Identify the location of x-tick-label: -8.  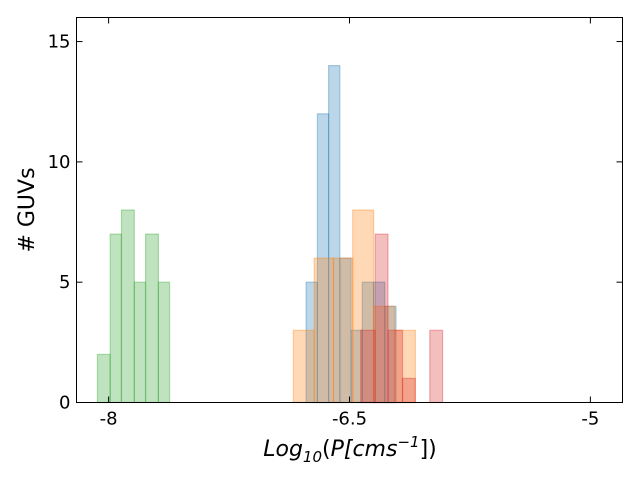
(109, 419).